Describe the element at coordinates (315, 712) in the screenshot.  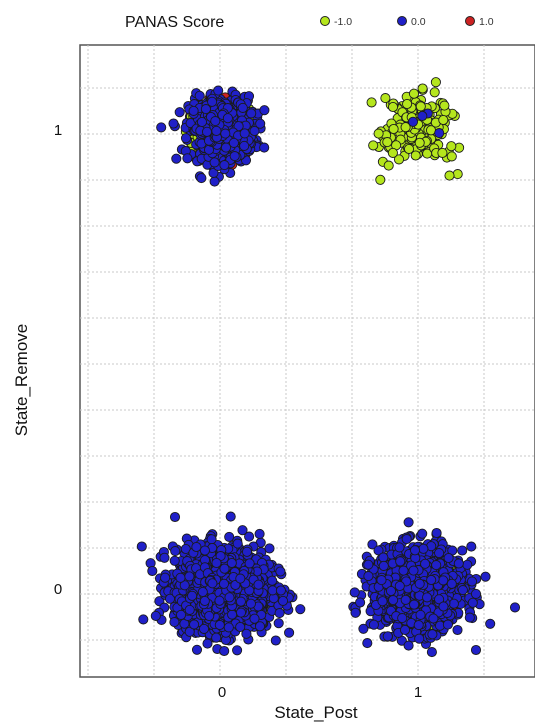
I see `x-axis-label: State_Post` at that location.